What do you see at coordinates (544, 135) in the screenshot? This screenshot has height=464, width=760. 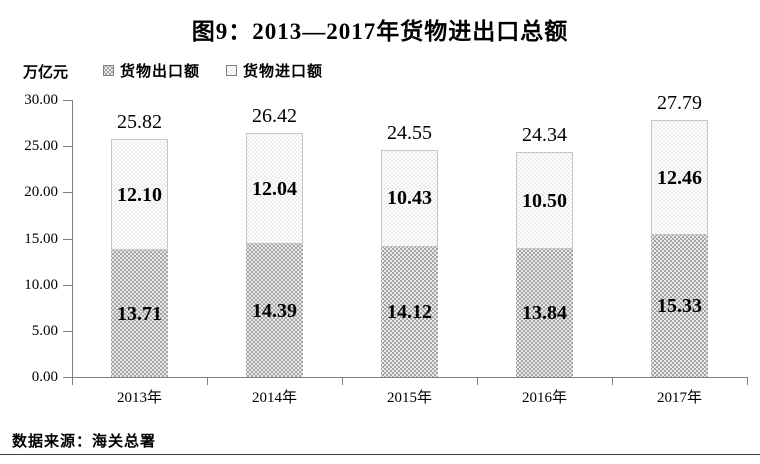 I see `total-value-label: 24.34` at bounding box center [544, 135].